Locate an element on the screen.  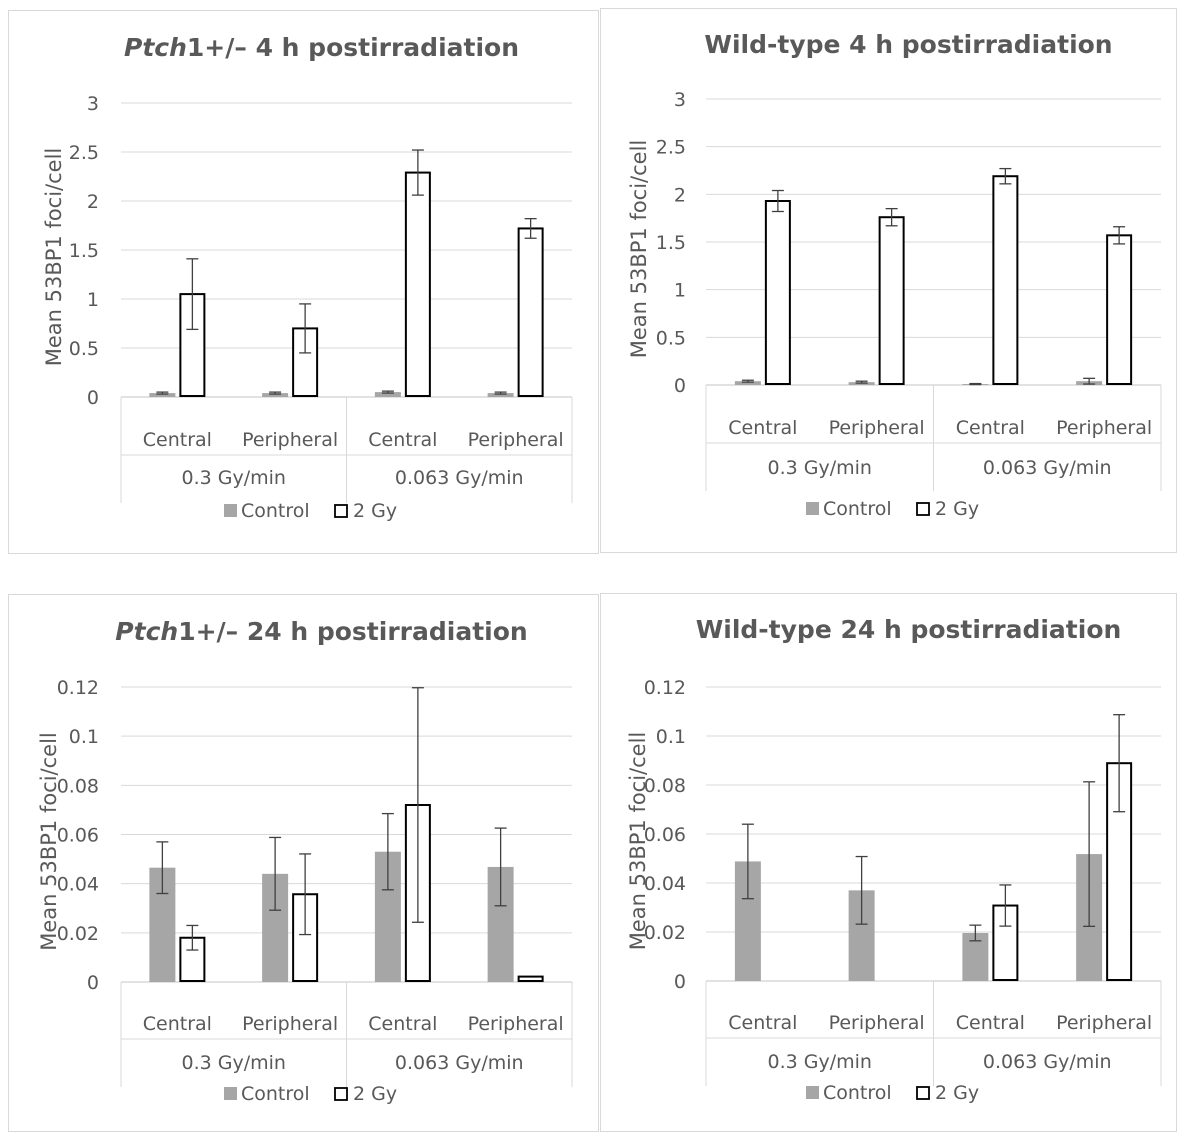
chart-title-text: Wild-type 4 h postirradiation is located at coordinates (908, 44).